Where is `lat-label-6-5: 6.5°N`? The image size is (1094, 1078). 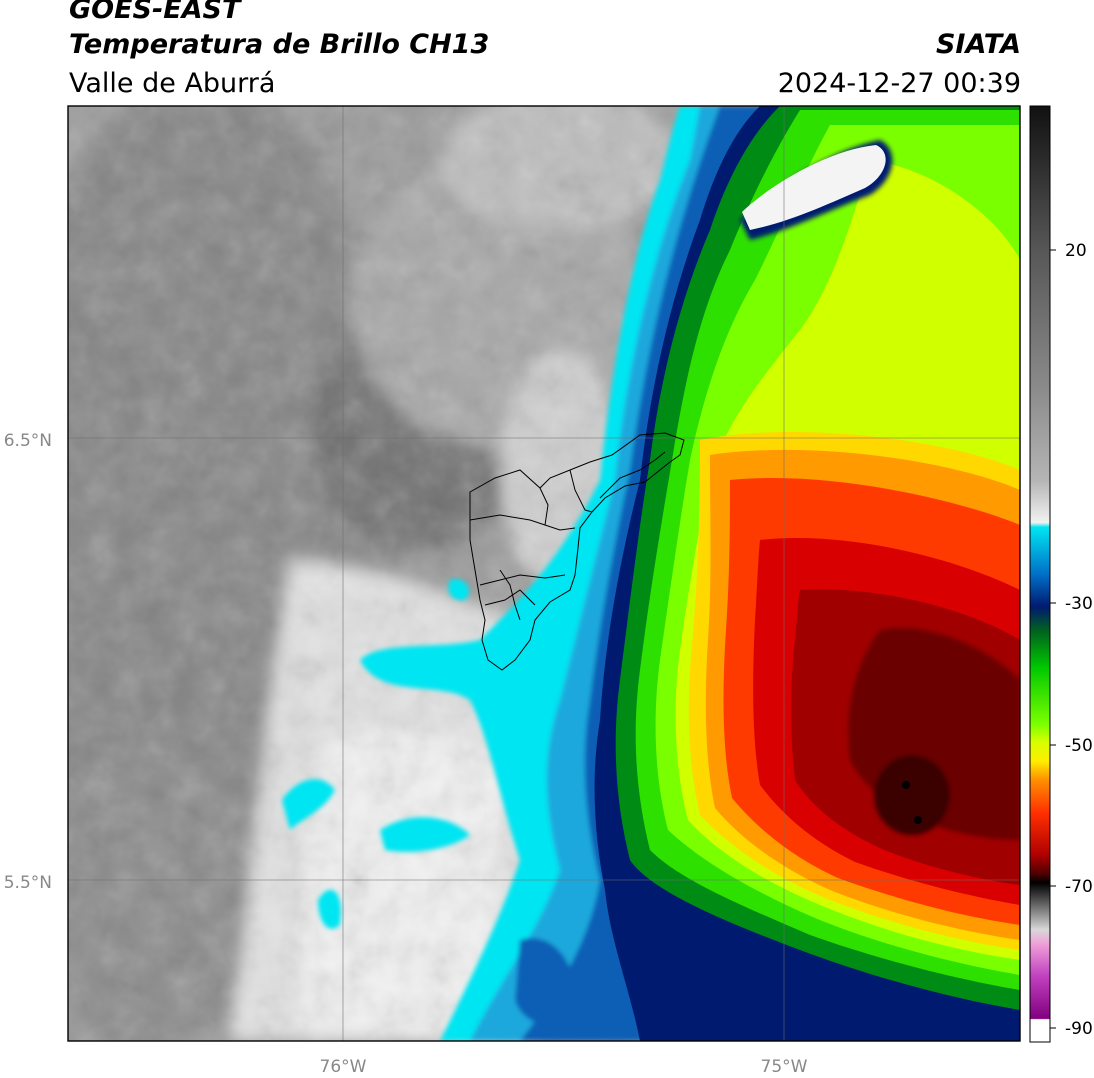
lat-label-6-5: 6.5°N is located at coordinates (28, 441).